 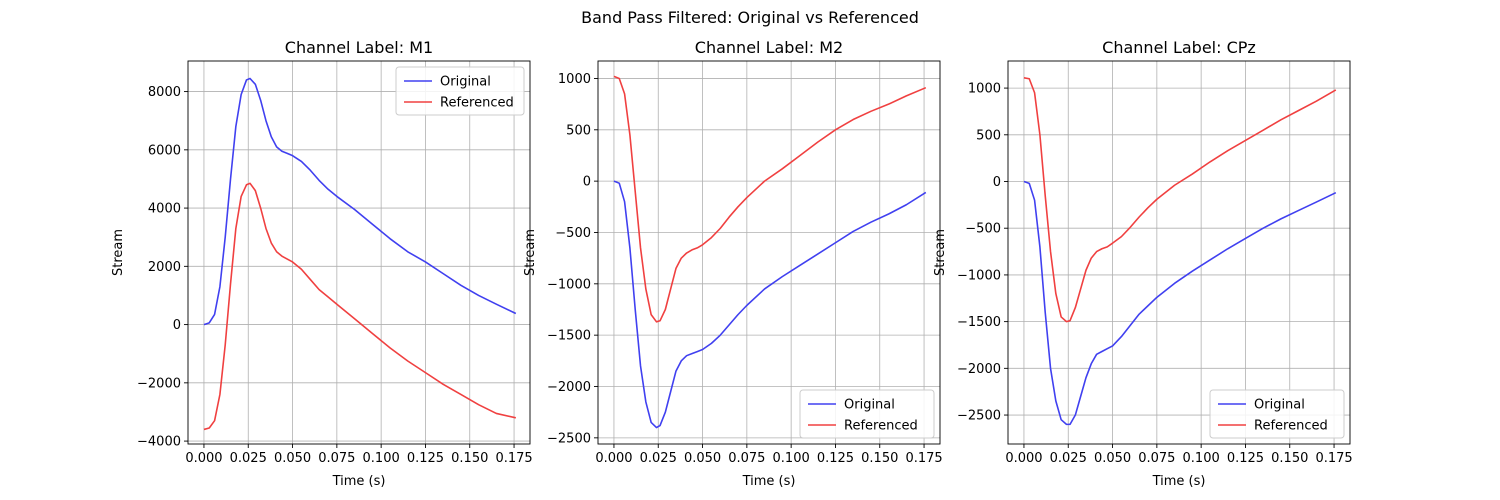 What do you see at coordinates (164, 150) in the screenshot?
I see `y-tick-label: 6000` at bounding box center [164, 150].